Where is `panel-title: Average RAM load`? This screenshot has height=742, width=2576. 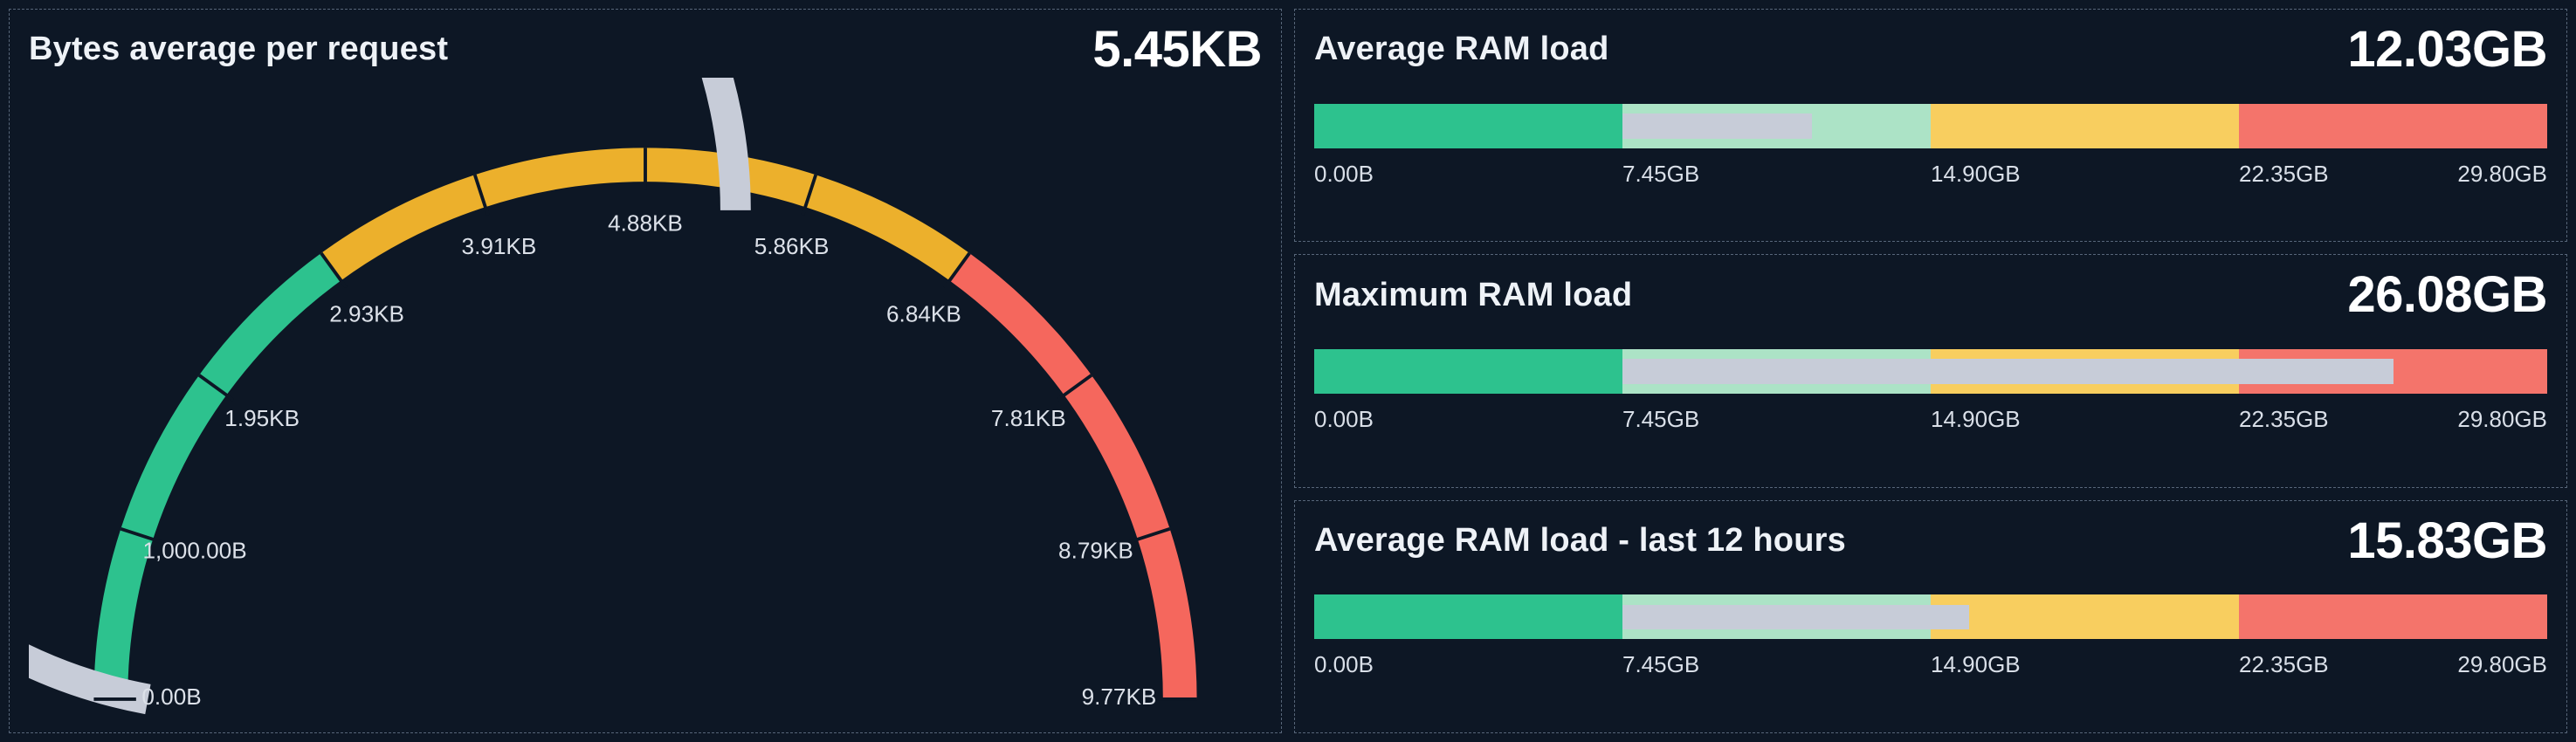
panel-title: Average RAM load is located at coordinates (1461, 49).